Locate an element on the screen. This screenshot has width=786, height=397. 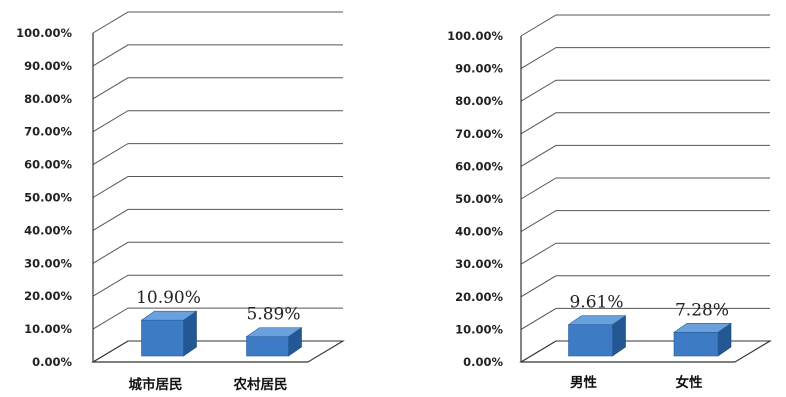
x-tick-label: 城市居民 is located at coordinates (156, 384).